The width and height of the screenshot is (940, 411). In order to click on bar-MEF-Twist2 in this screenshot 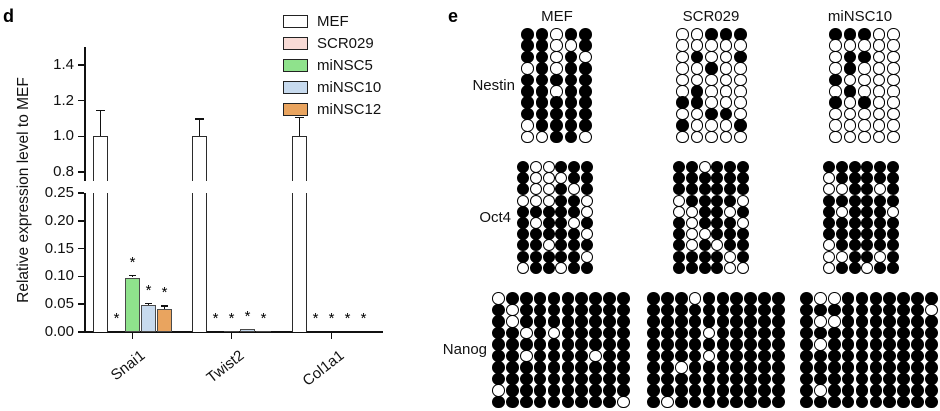, I will do `click(199, 158)`.